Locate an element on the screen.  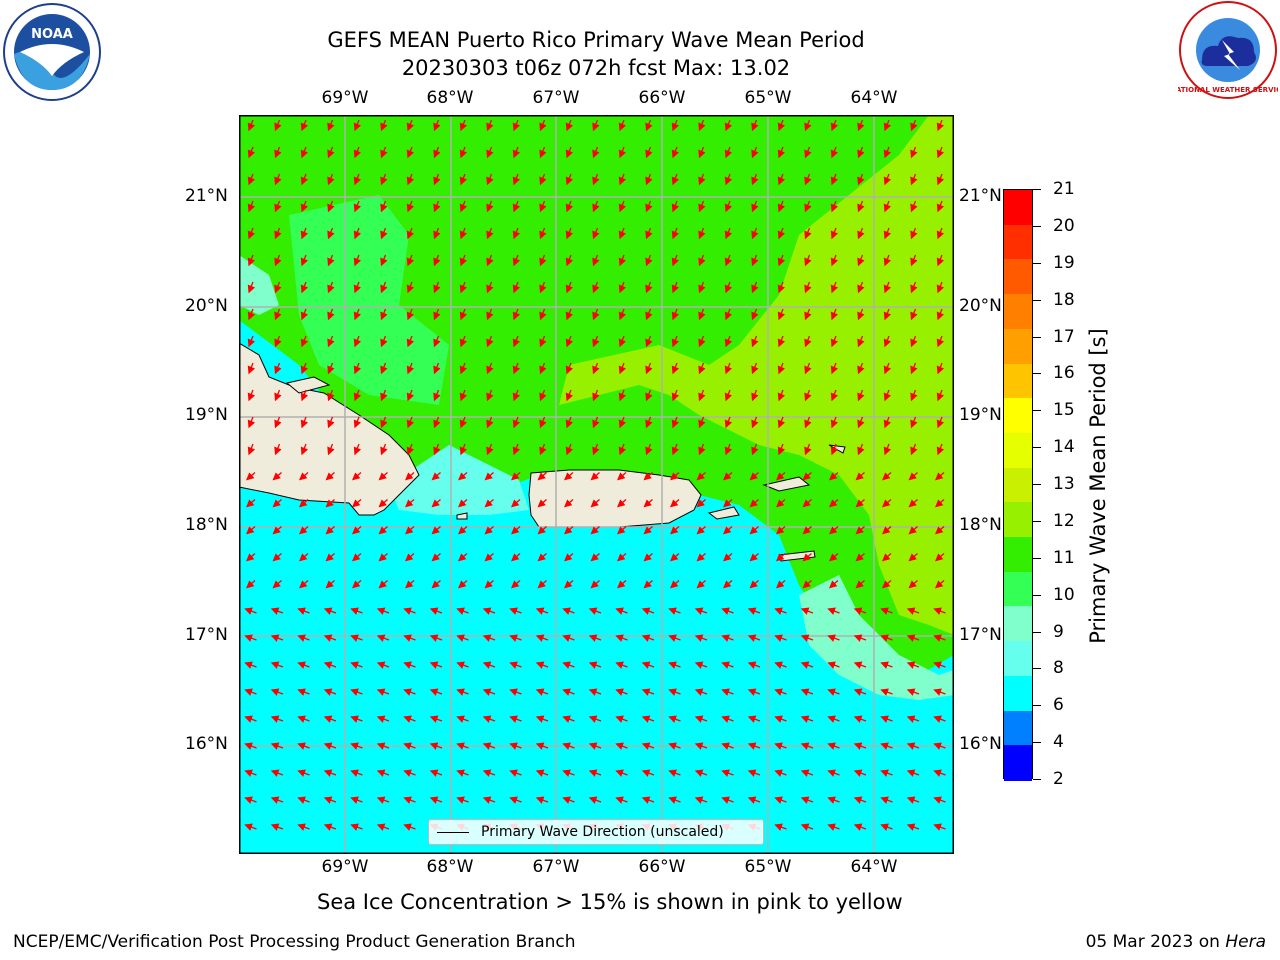
lon-label-top: 68°W is located at coordinates (450, 98).